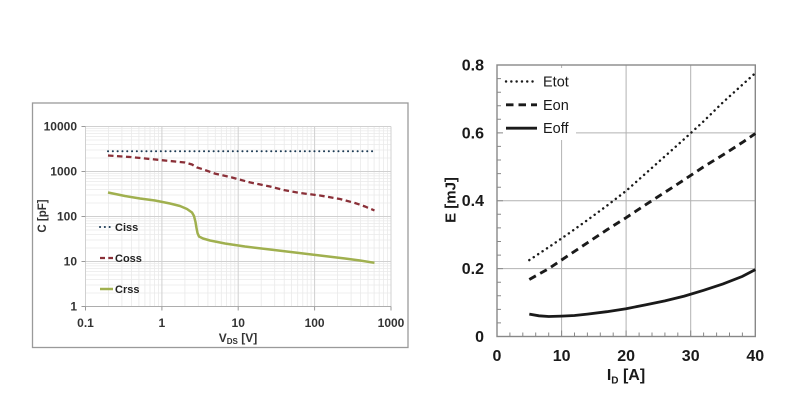 This screenshot has width=800, height=419. I want to click on svg-text: 0.8, so click(473, 66).